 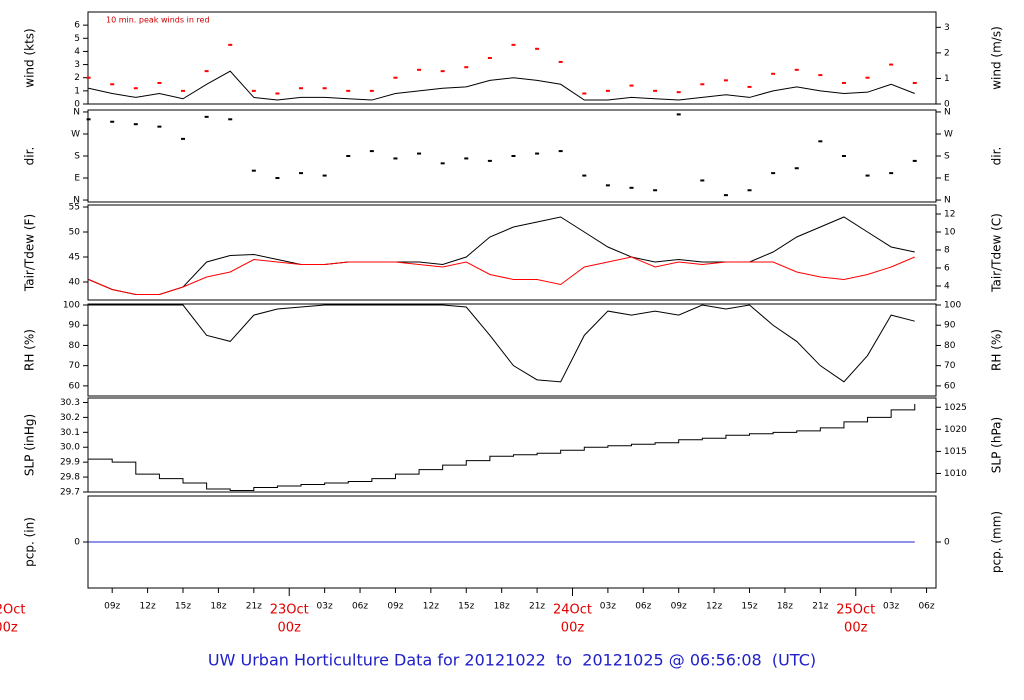 I want to click on y2-tick-label: 100, so click(x=952, y=306).